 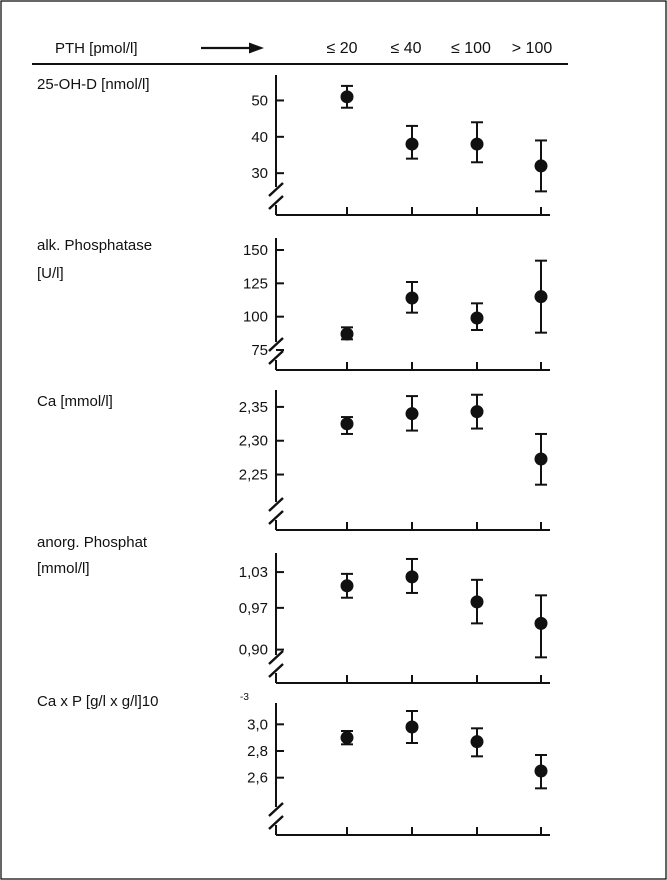 I want to click on category-label-4: > 100, so click(x=532, y=48).